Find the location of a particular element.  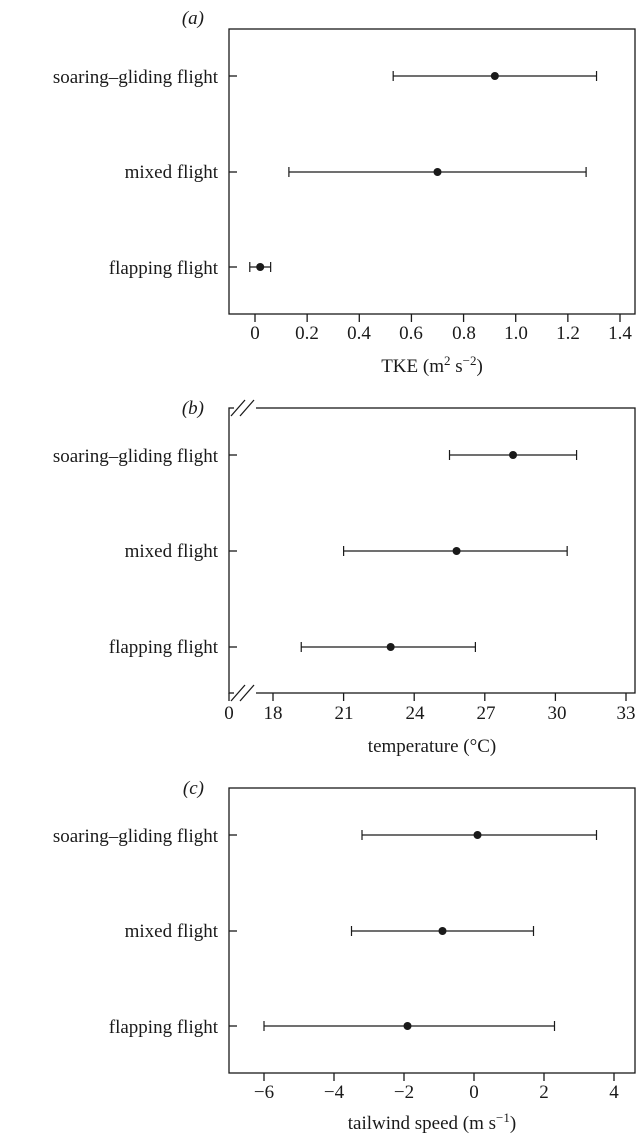

panel-a-marks is located at coordinates (425, 196).